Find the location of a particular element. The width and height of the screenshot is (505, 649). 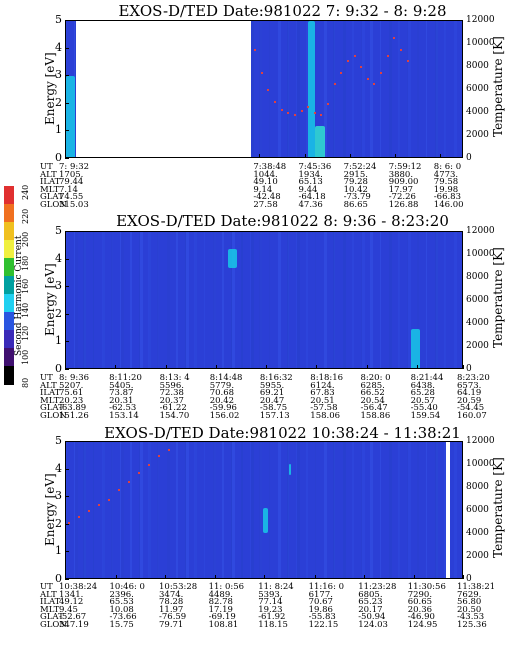

ephemeris-value: 118.15 is located at coordinates (273, 625).